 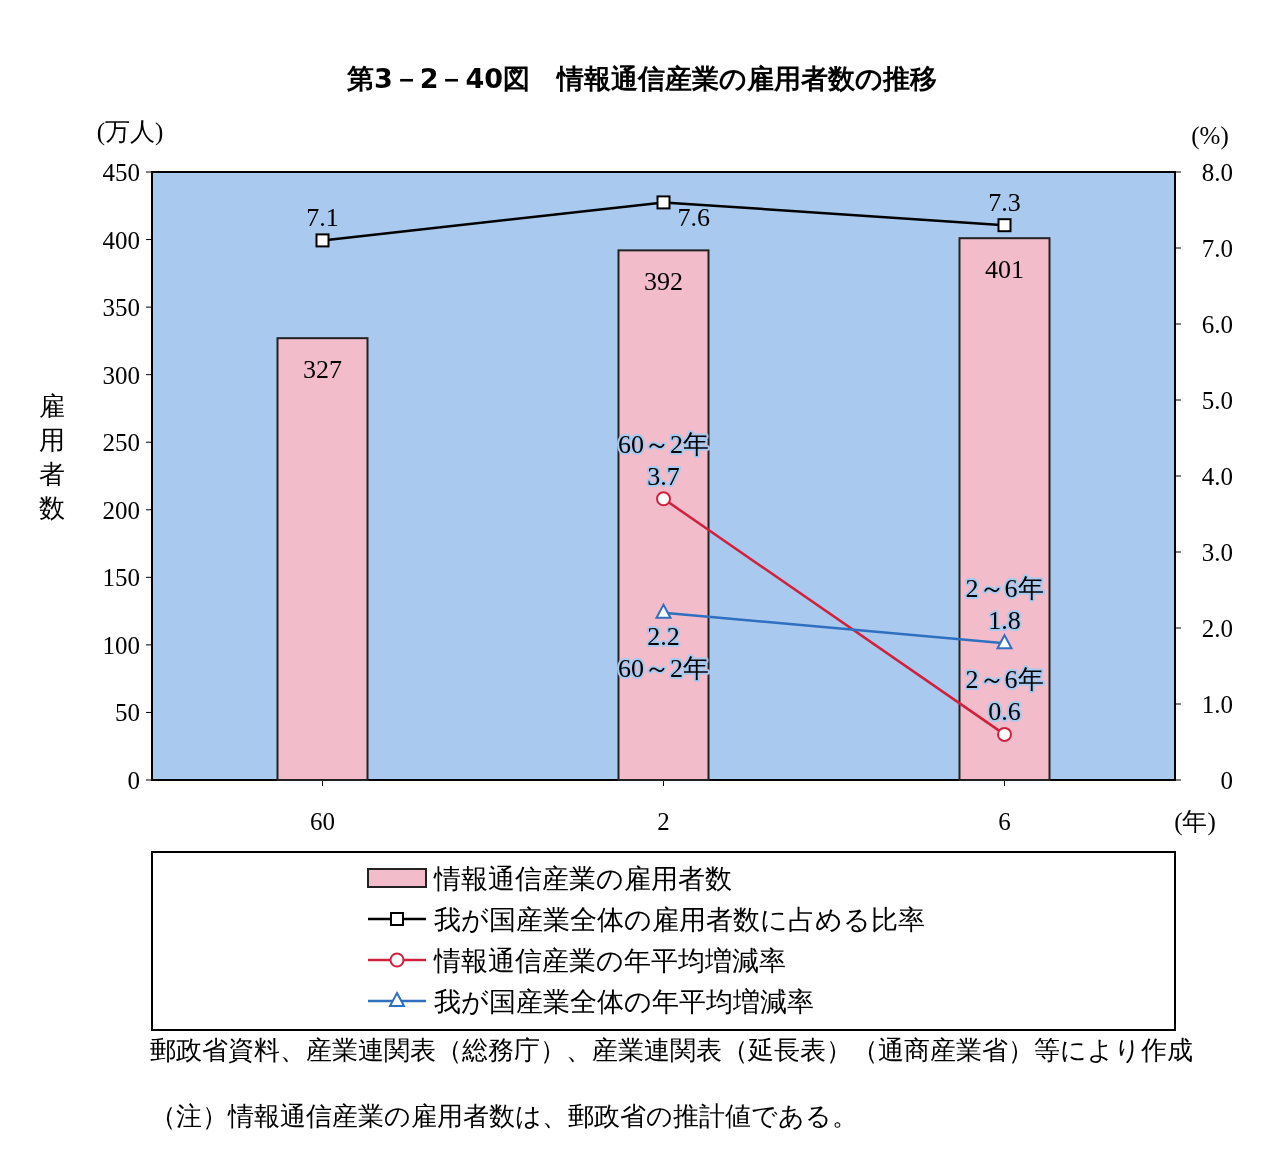 What do you see at coordinates (1210, 136) in the screenshot?
I see `y2-axis-title: (%)` at bounding box center [1210, 136].